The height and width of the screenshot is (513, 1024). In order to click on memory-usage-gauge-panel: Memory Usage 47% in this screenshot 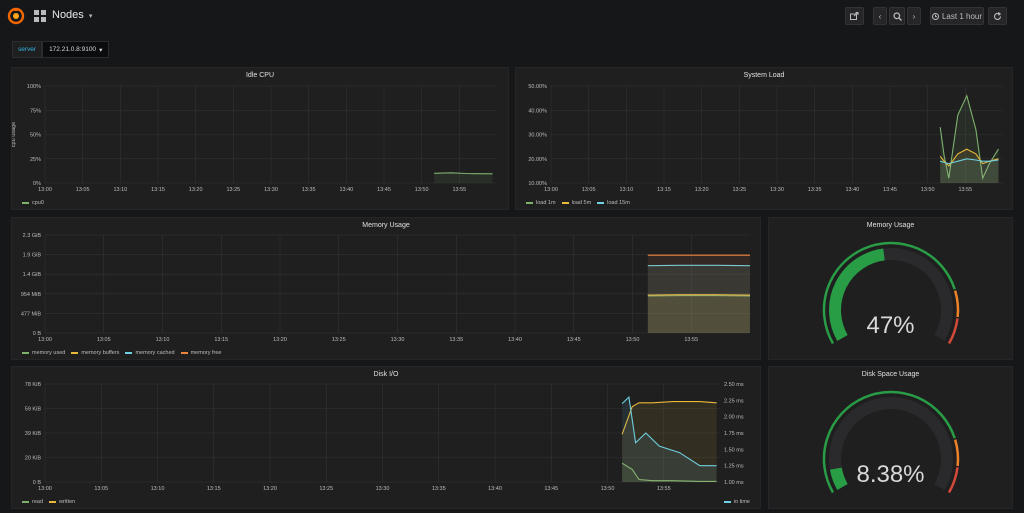, I will do `click(890, 288)`.